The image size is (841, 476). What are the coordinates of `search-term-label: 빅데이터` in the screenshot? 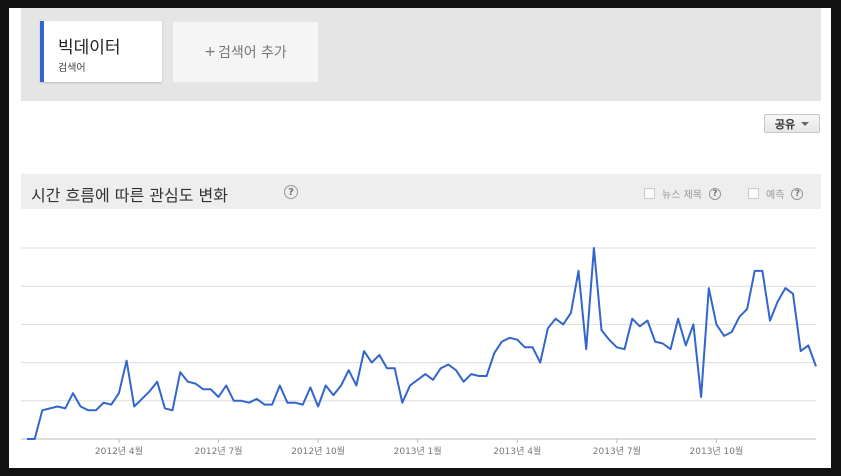 It's located at (89, 48).